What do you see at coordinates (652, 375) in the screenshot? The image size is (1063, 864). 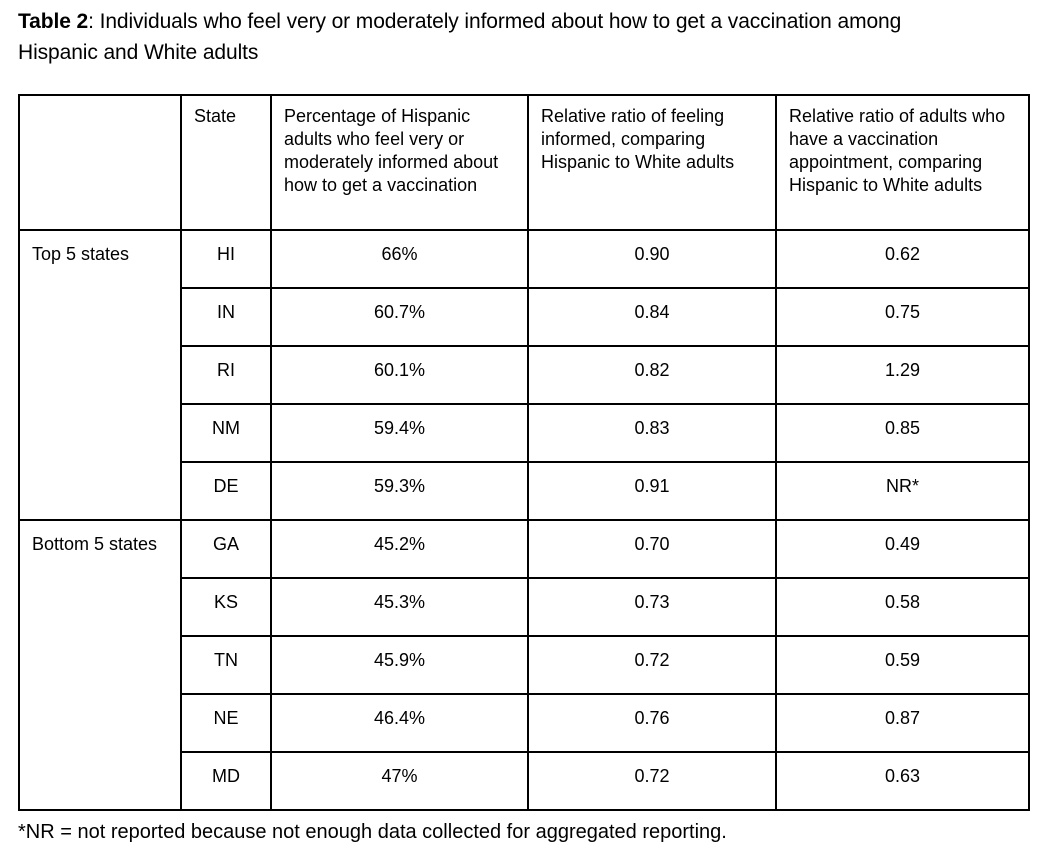 I see `ratio-informed-cell: 0.82` at bounding box center [652, 375].